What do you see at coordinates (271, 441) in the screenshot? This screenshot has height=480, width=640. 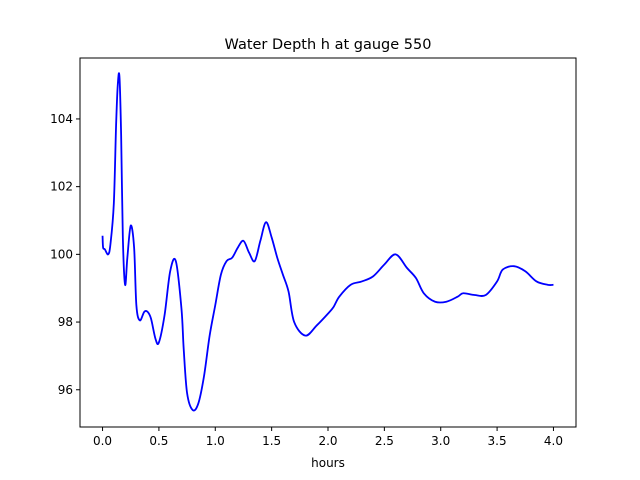 I see `x-tick-label: 1.5` at bounding box center [271, 441].